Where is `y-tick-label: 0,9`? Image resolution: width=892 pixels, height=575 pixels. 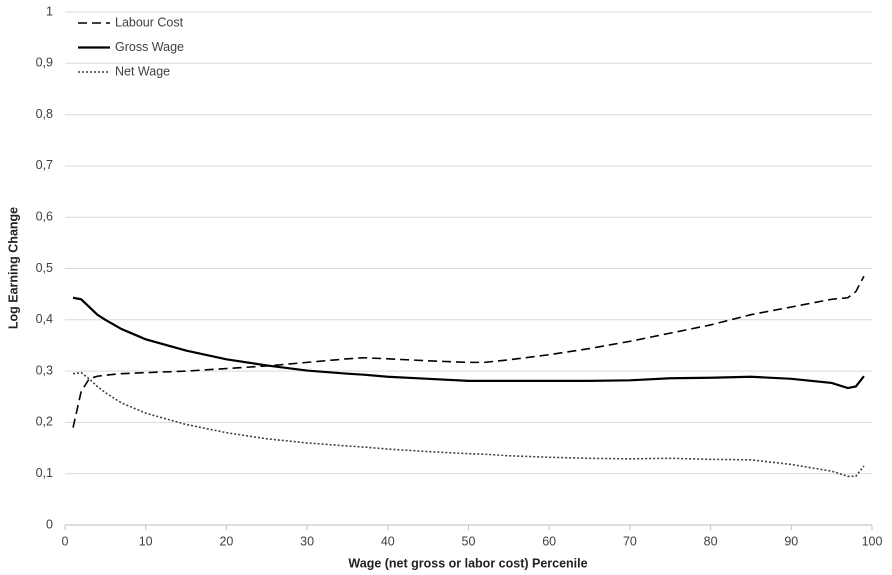 y-tick-label: 0,9 is located at coordinates (44, 63).